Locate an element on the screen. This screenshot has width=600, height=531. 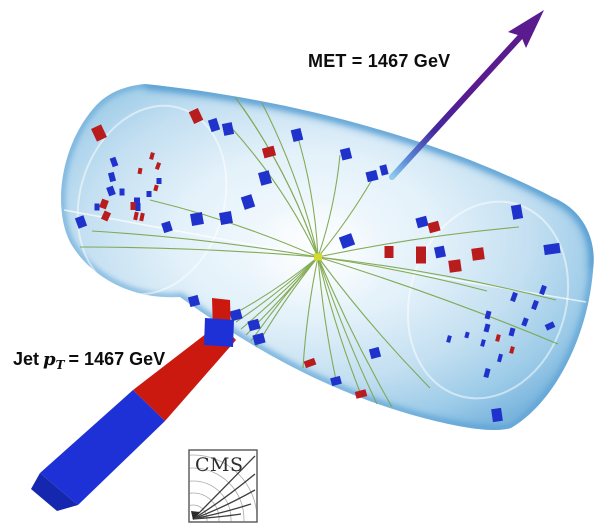
jet-cone is located at coordinates (133, 404).